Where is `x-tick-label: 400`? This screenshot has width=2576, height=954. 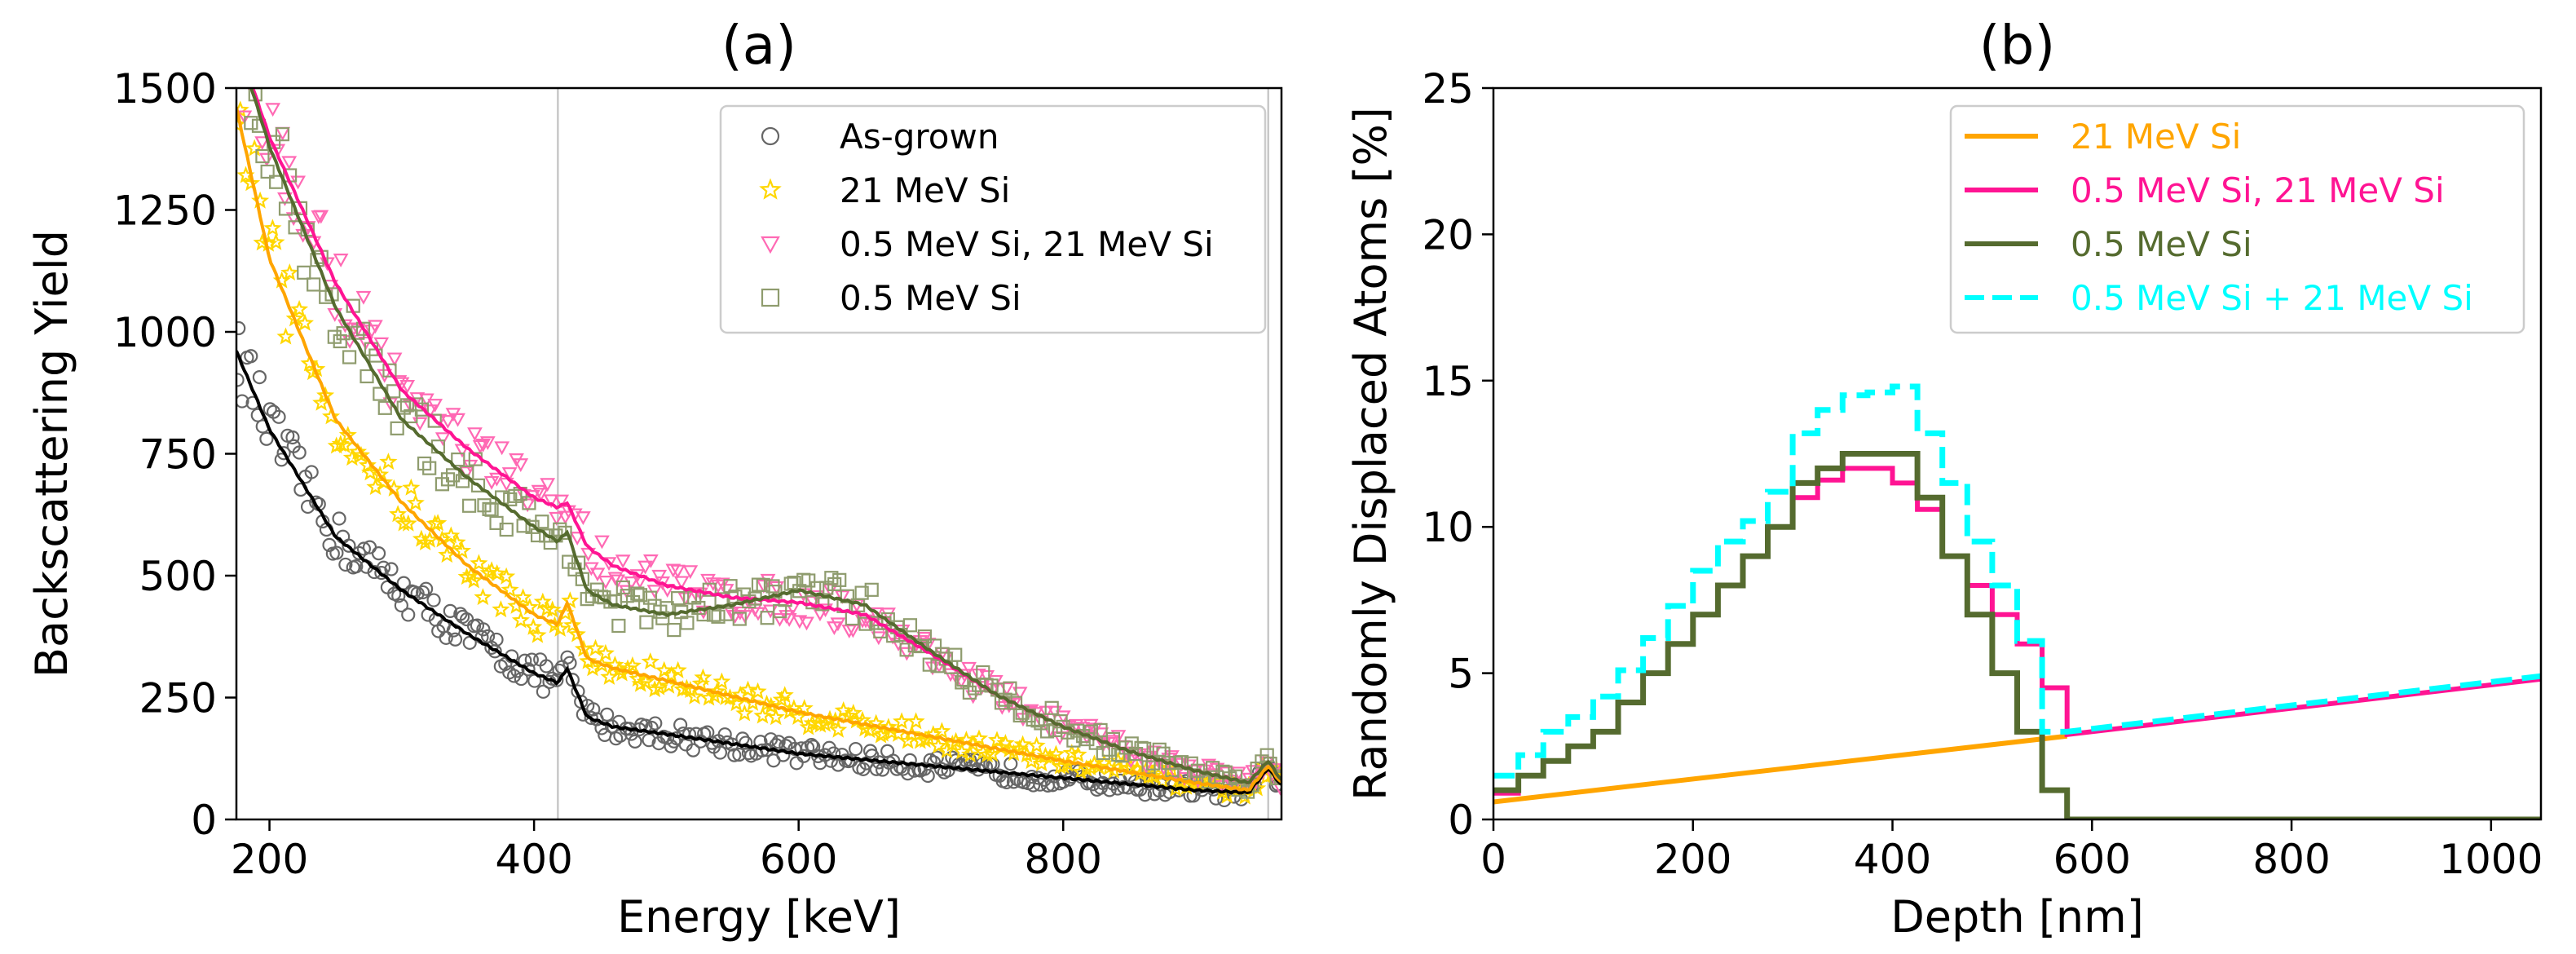 x-tick-label: 400 is located at coordinates (533, 859).